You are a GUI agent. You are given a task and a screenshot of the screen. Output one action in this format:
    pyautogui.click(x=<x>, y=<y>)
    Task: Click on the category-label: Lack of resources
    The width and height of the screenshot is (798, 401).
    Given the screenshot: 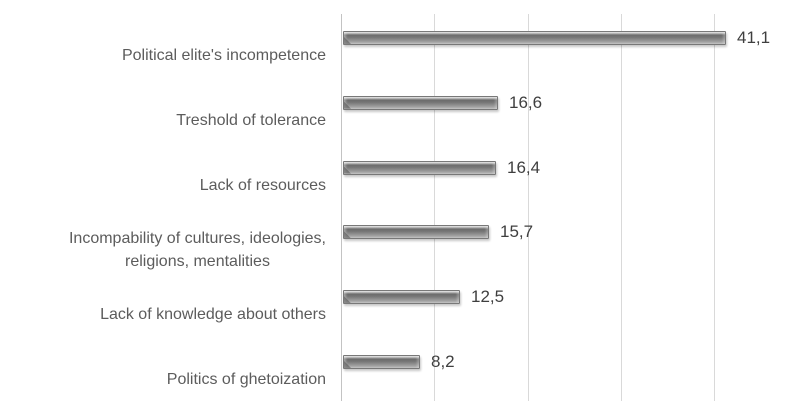 What is the action you would take?
    pyautogui.click(x=165, y=174)
    